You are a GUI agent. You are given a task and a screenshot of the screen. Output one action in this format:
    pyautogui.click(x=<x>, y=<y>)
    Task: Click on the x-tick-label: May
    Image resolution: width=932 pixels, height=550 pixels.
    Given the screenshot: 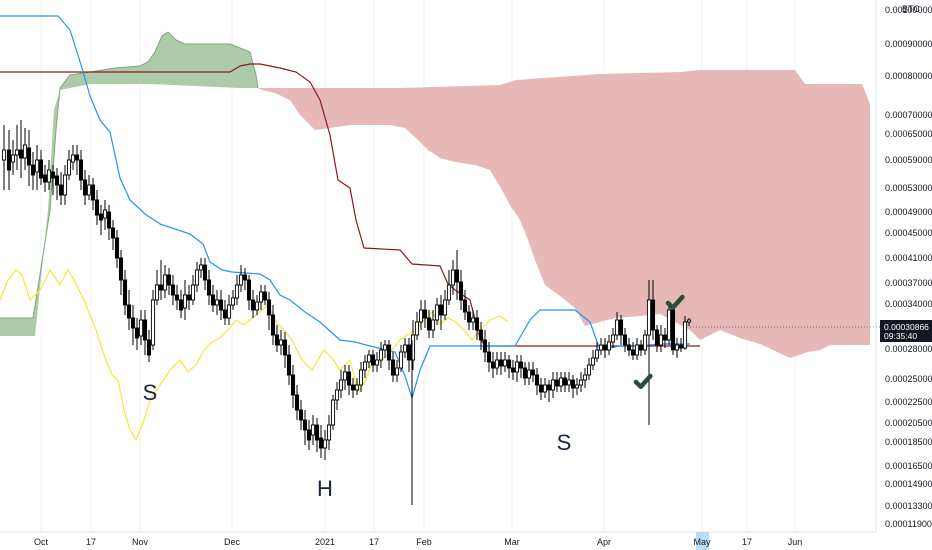 What is the action you would take?
    pyautogui.click(x=702, y=542)
    